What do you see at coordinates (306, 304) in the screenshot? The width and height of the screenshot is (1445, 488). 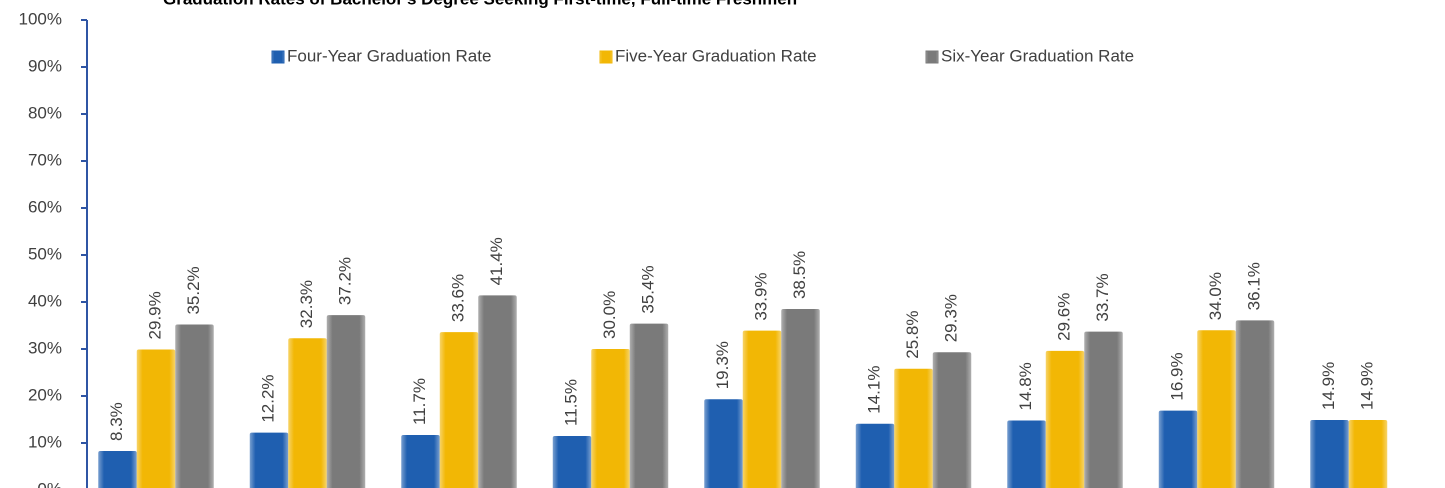 I see `data-label: 32.3%` at bounding box center [306, 304].